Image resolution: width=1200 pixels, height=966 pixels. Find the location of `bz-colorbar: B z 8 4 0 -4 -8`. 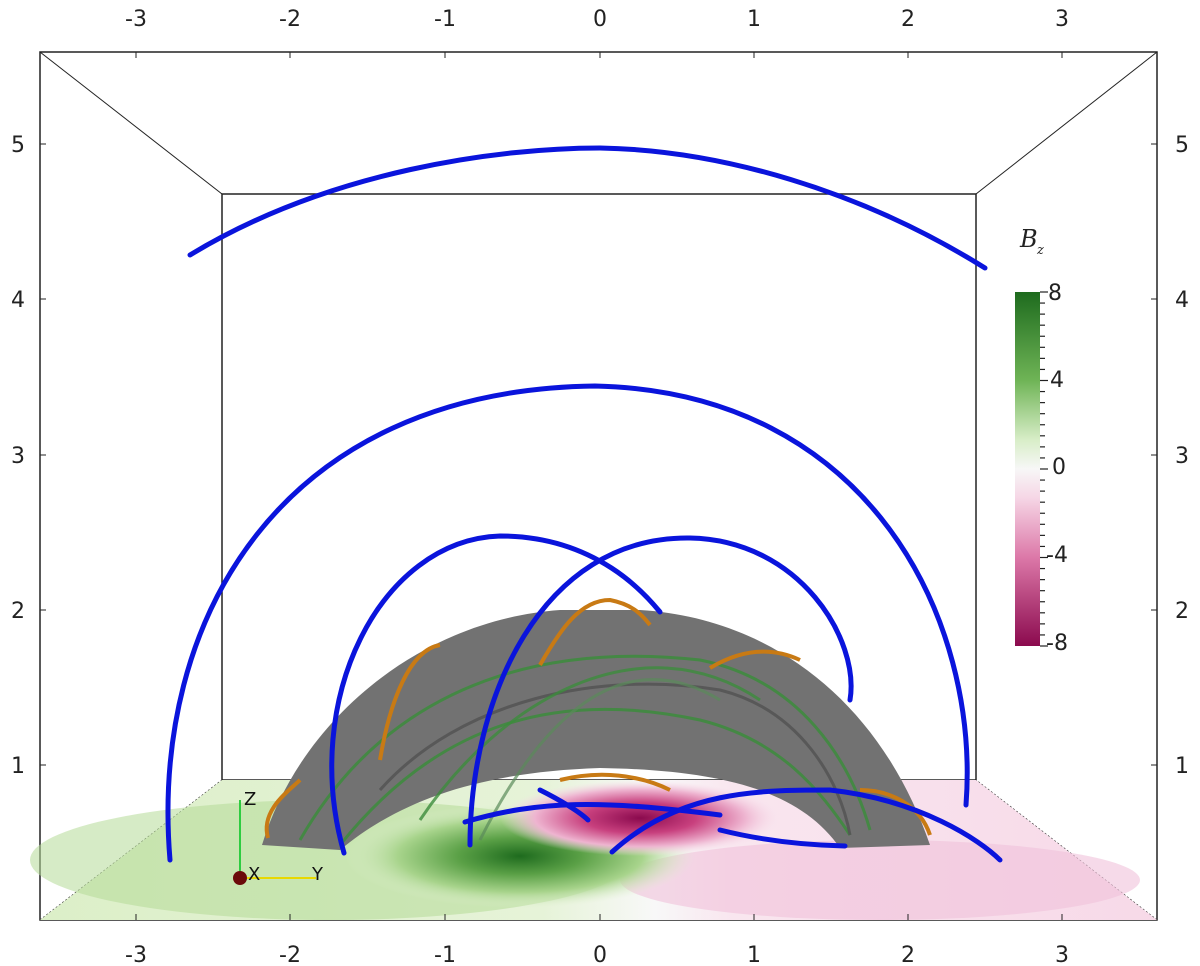

bz-colorbar: B z 8 4 0 -4 -8 is located at coordinates (1041, 440).